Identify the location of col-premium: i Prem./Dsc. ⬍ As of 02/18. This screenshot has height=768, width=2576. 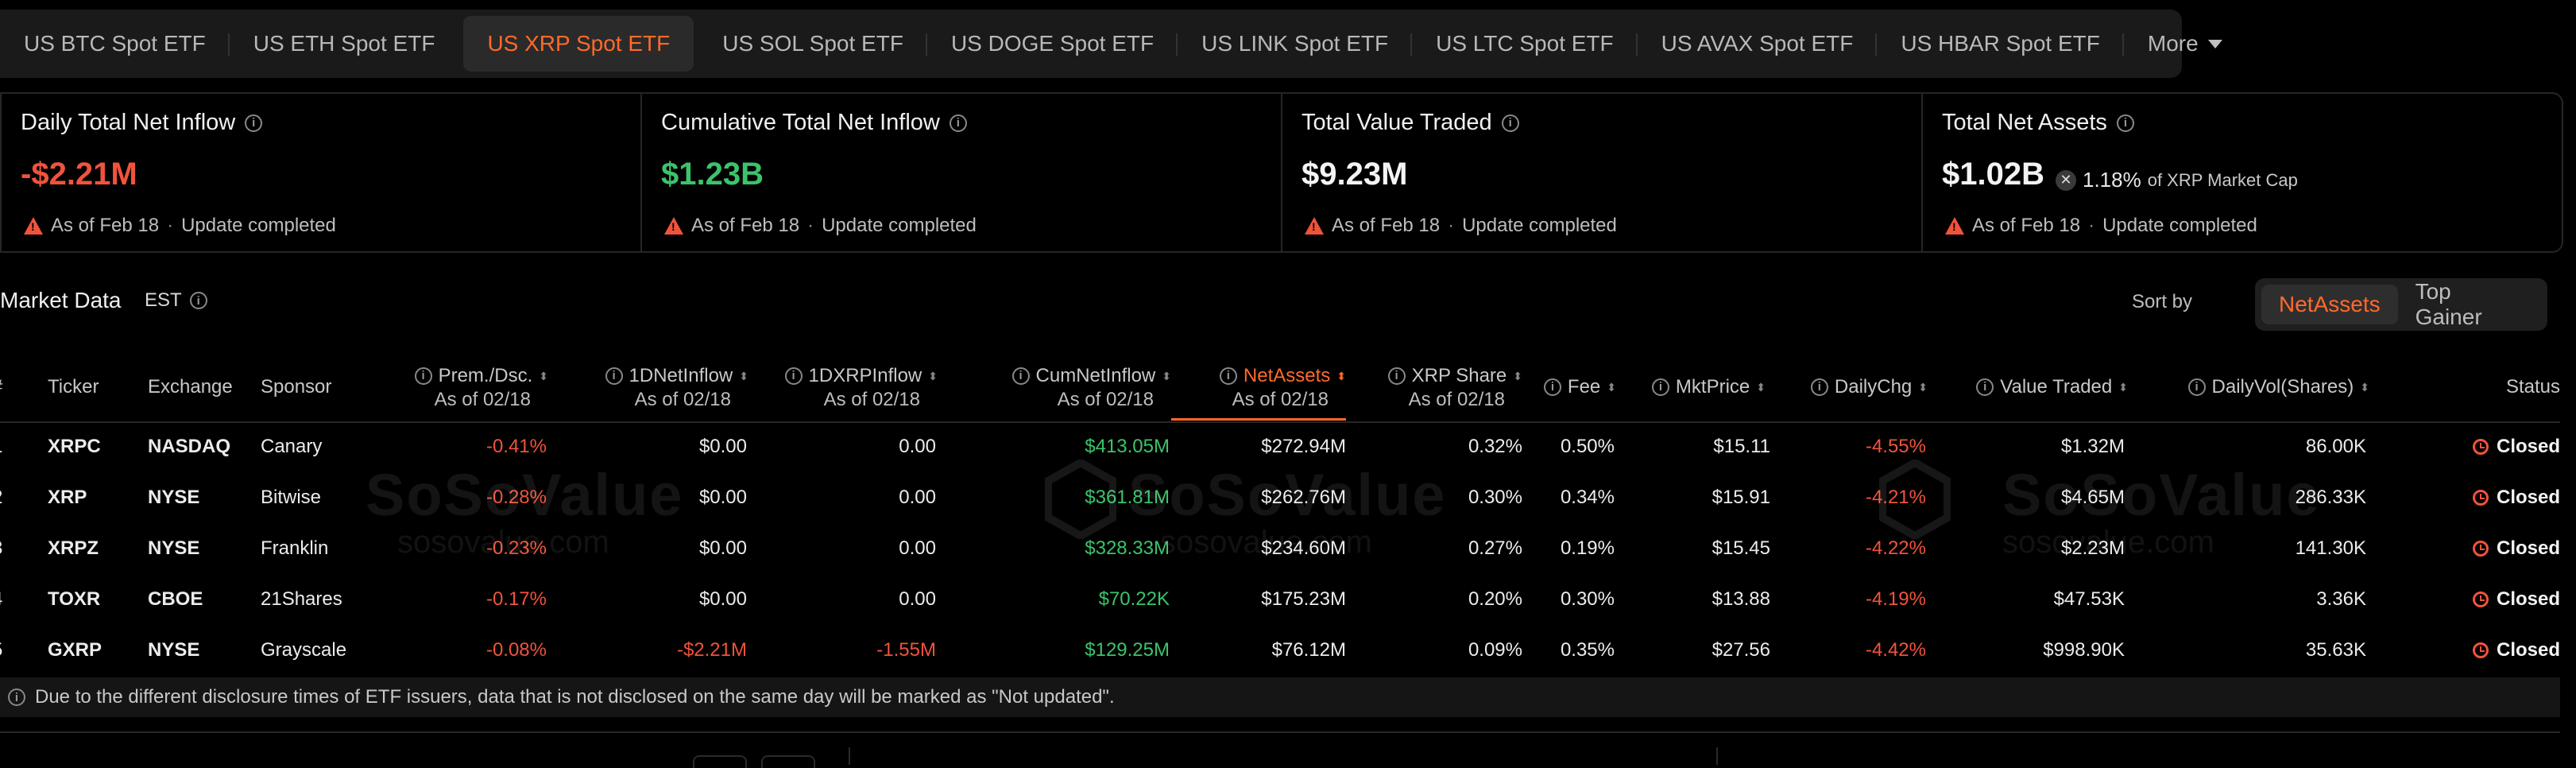
(481, 388).